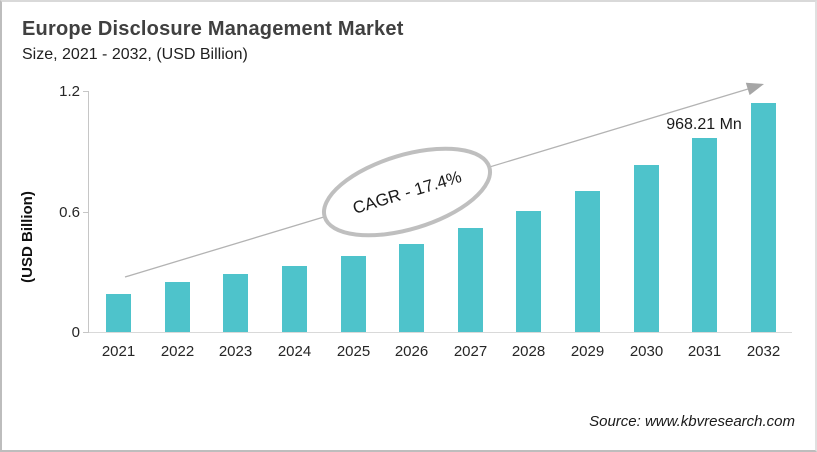  What do you see at coordinates (118, 313) in the screenshot?
I see `bar-2021` at bounding box center [118, 313].